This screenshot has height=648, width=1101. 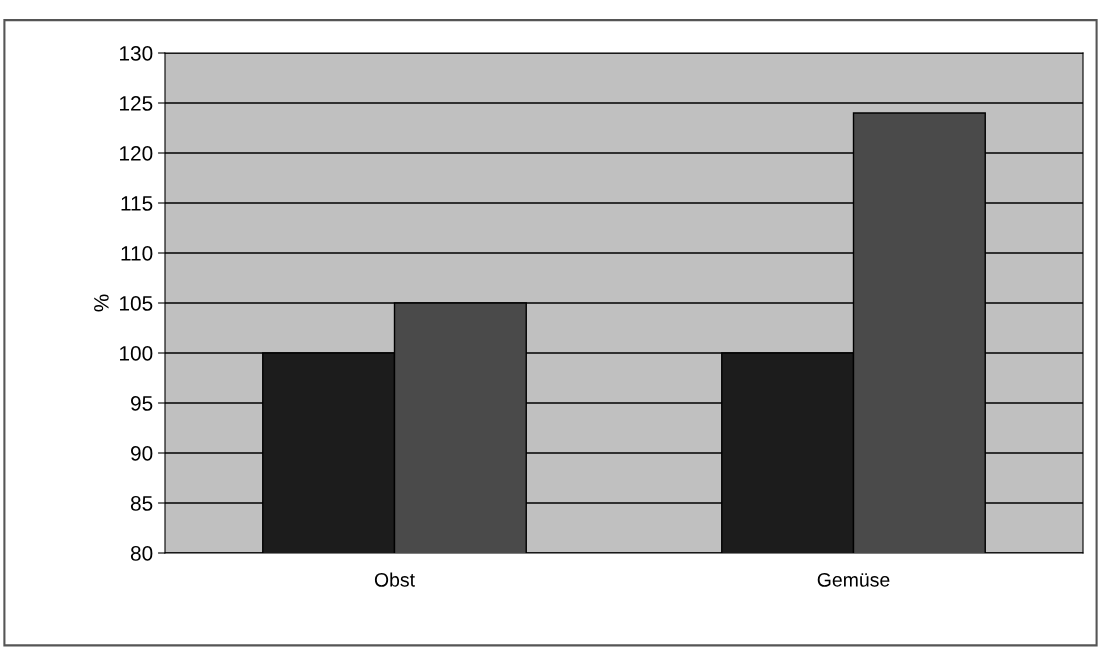 I want to click on y-tick-label: 105, so click(x=136, y=303).